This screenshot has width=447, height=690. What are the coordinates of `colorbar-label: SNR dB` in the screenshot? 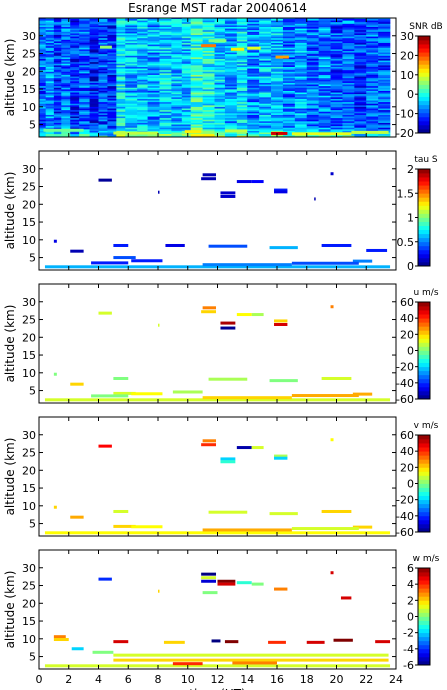 It's located at (425, 27).